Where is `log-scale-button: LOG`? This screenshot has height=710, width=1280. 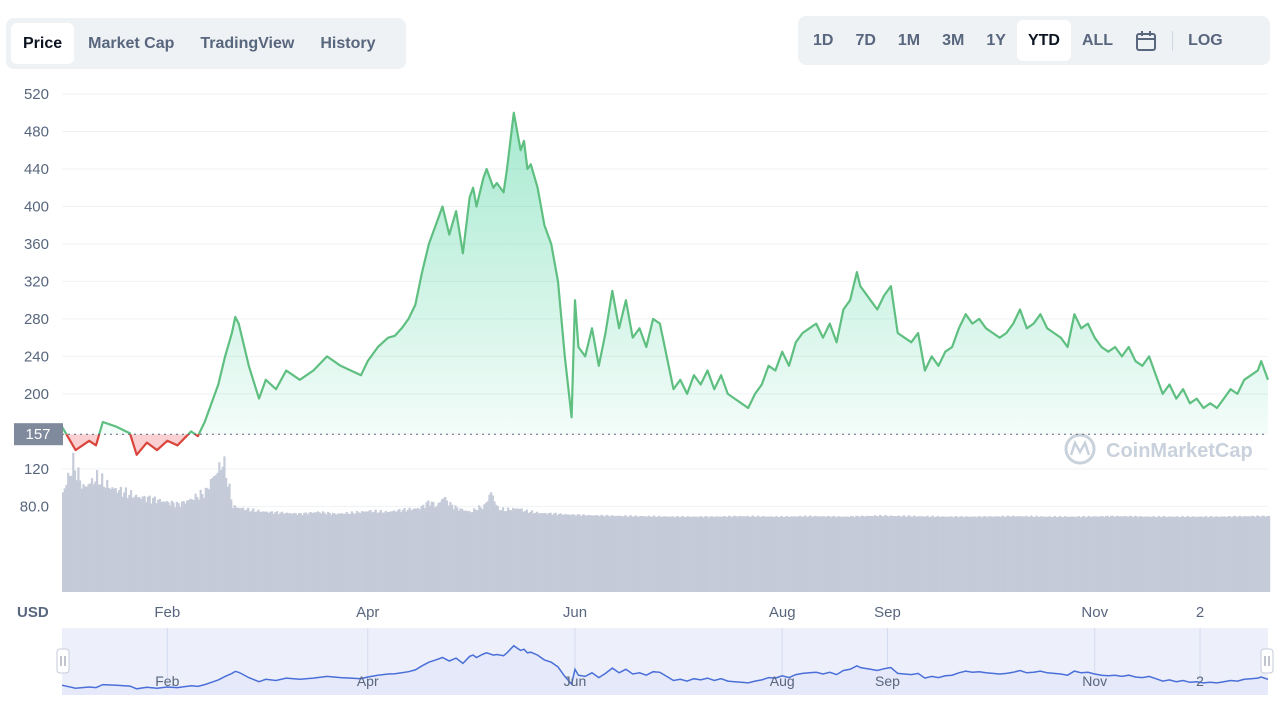 log-scale-button: LOG is located at coordinates (1205, 40).